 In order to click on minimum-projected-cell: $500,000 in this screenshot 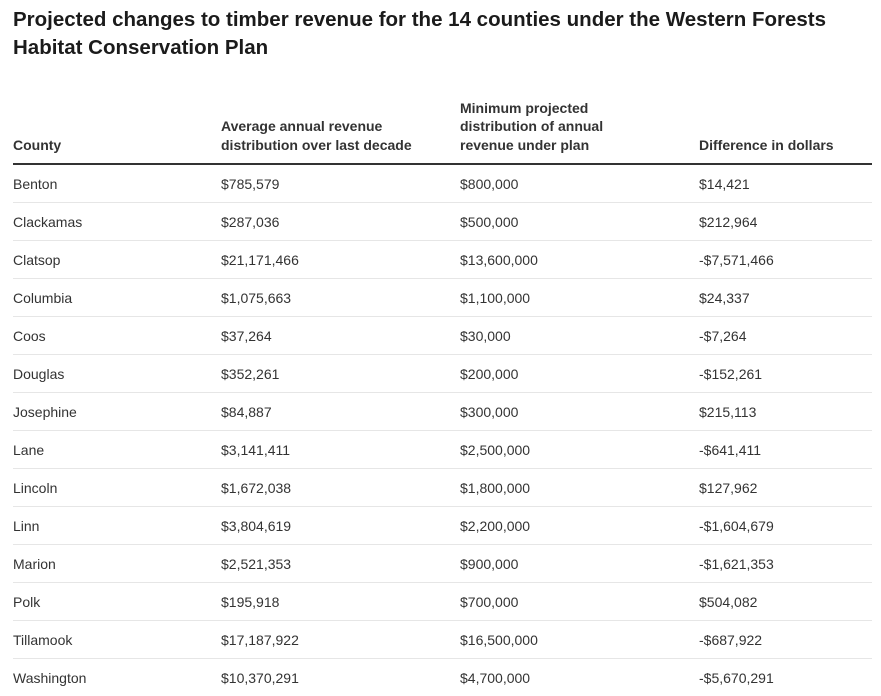, I will do `click(579, 222)`.